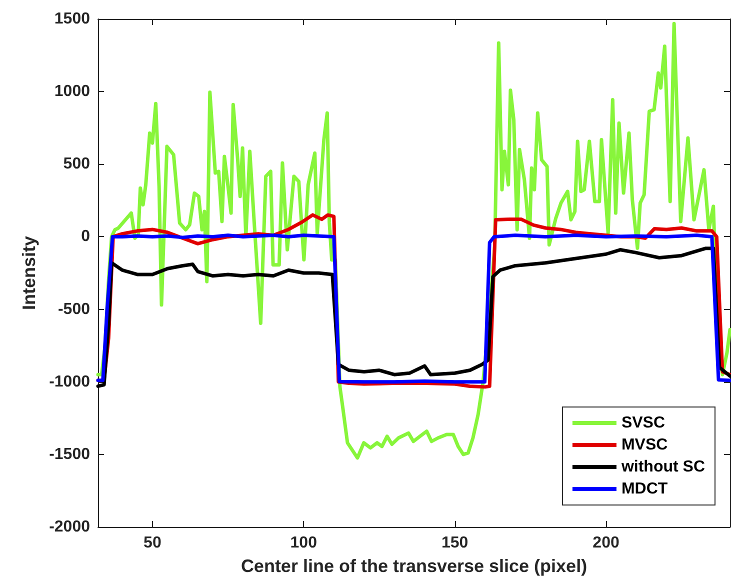  Describe the element at coordinates (644, 489) in the screenshot. I see `legend-label: MDCT` at that location.